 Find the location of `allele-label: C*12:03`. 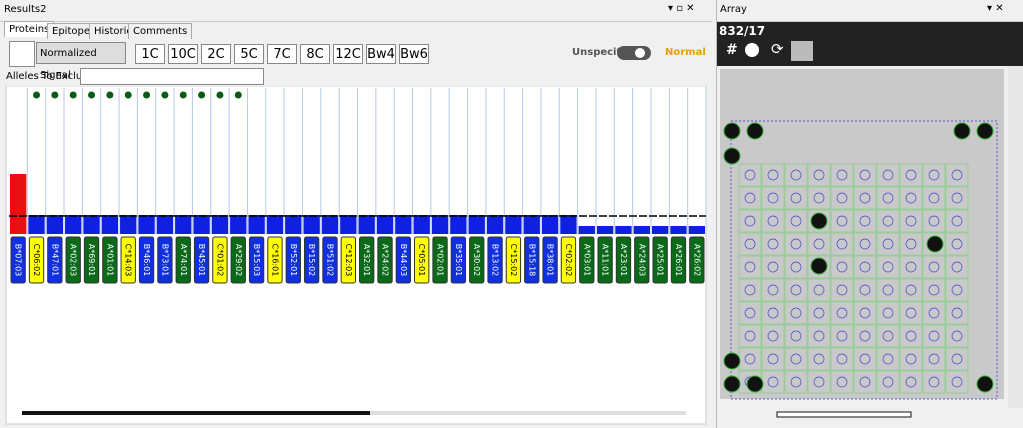

allele-label: C*12:03 is located at coordinates (348, 260).